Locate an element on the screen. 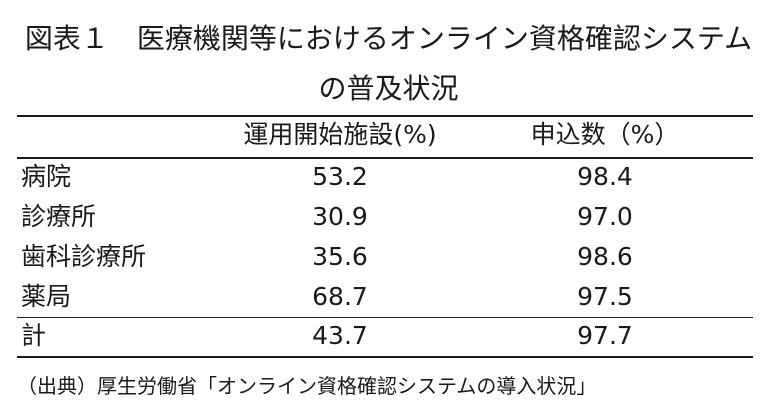 This screenshot has width=777, height=419. title-line-1: 図表１ 医療機関等におけるオンライン資格確認システム is located at coordinates (388, 38).